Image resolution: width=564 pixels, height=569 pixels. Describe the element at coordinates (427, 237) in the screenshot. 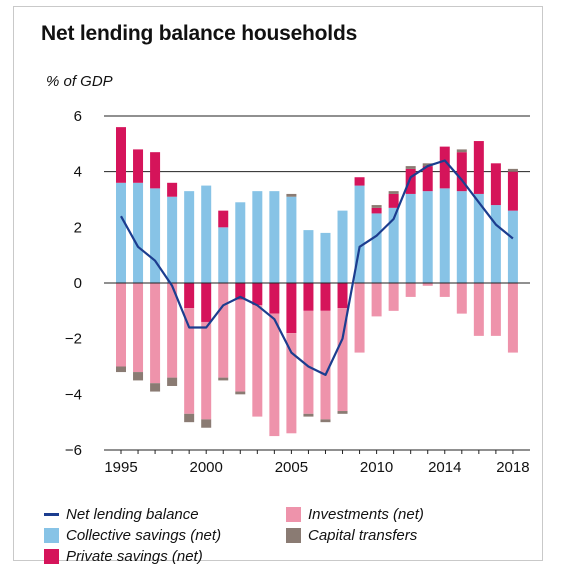

I see `bar-collective-2013` at that location.